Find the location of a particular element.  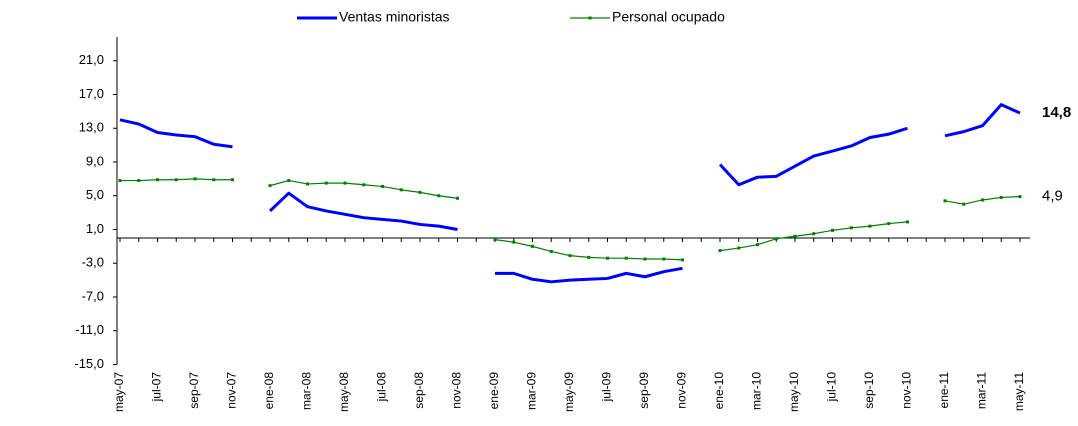

x-tick-label: ene-10 is located at coordinates (719, 391).